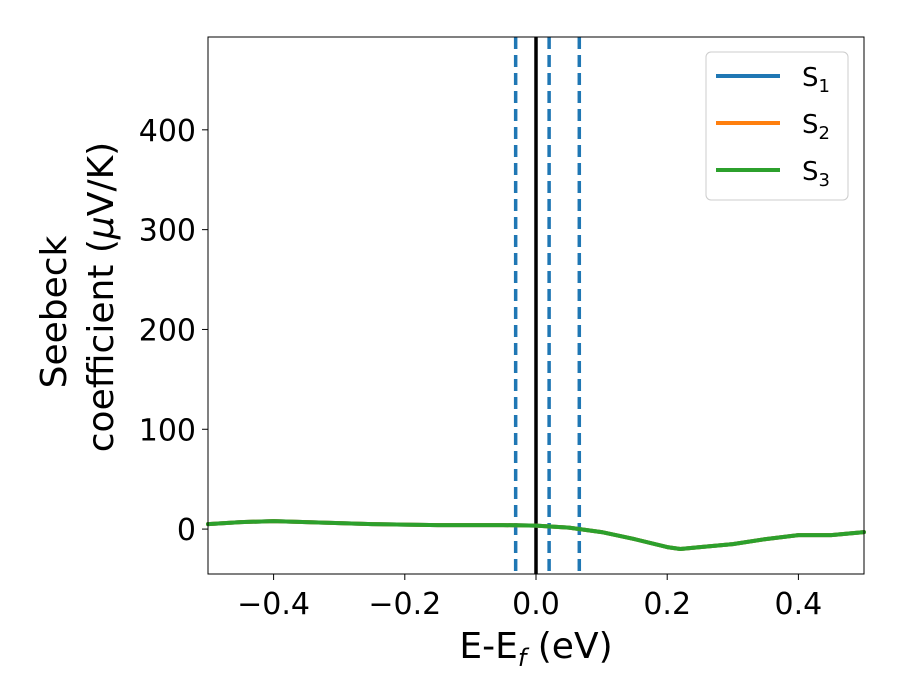  I want to click on x-tick-label: 0.2, so click(667, 604).